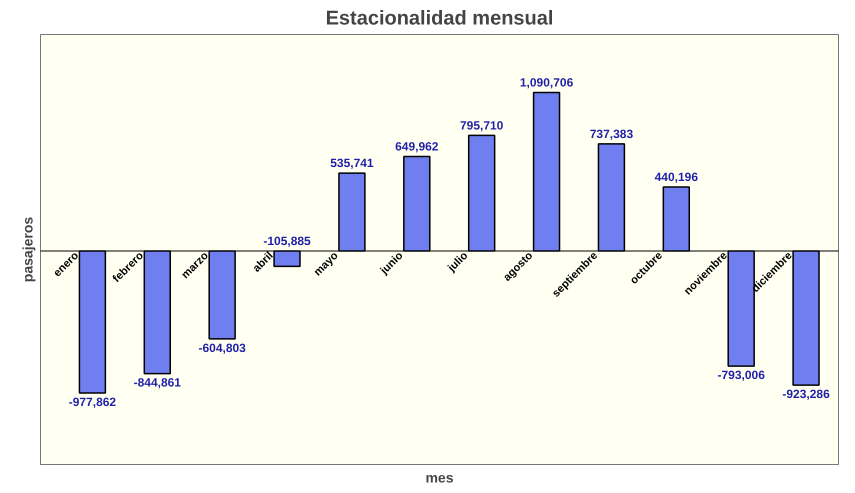 The width and height of the screenshot is (855, 493). Describe the element at coordinates (417, 147) in the screenshot. I see `data-label: 649,962` at that location.